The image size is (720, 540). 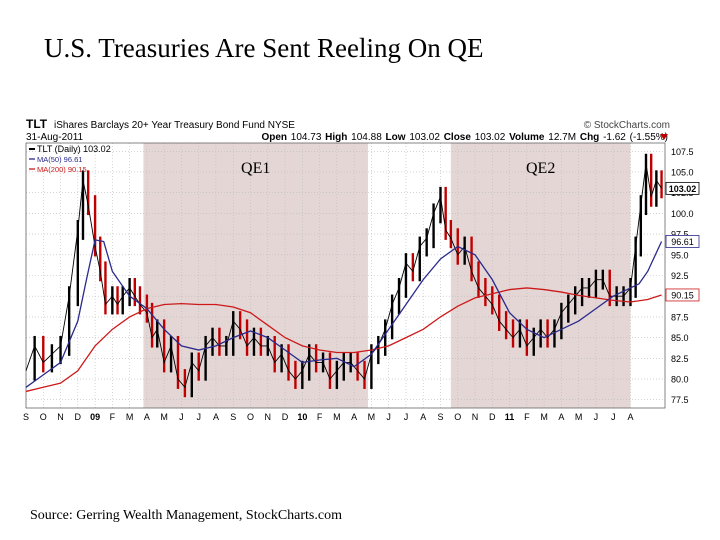 I want to click on volume-value: 12.7M, so click(x=562, y=137).